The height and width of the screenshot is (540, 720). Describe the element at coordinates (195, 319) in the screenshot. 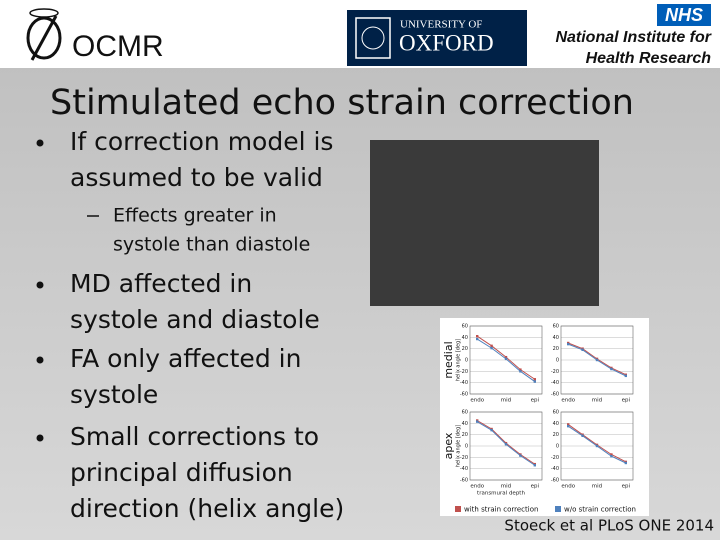

I see `bullet-text: systole and diastole` at that location.